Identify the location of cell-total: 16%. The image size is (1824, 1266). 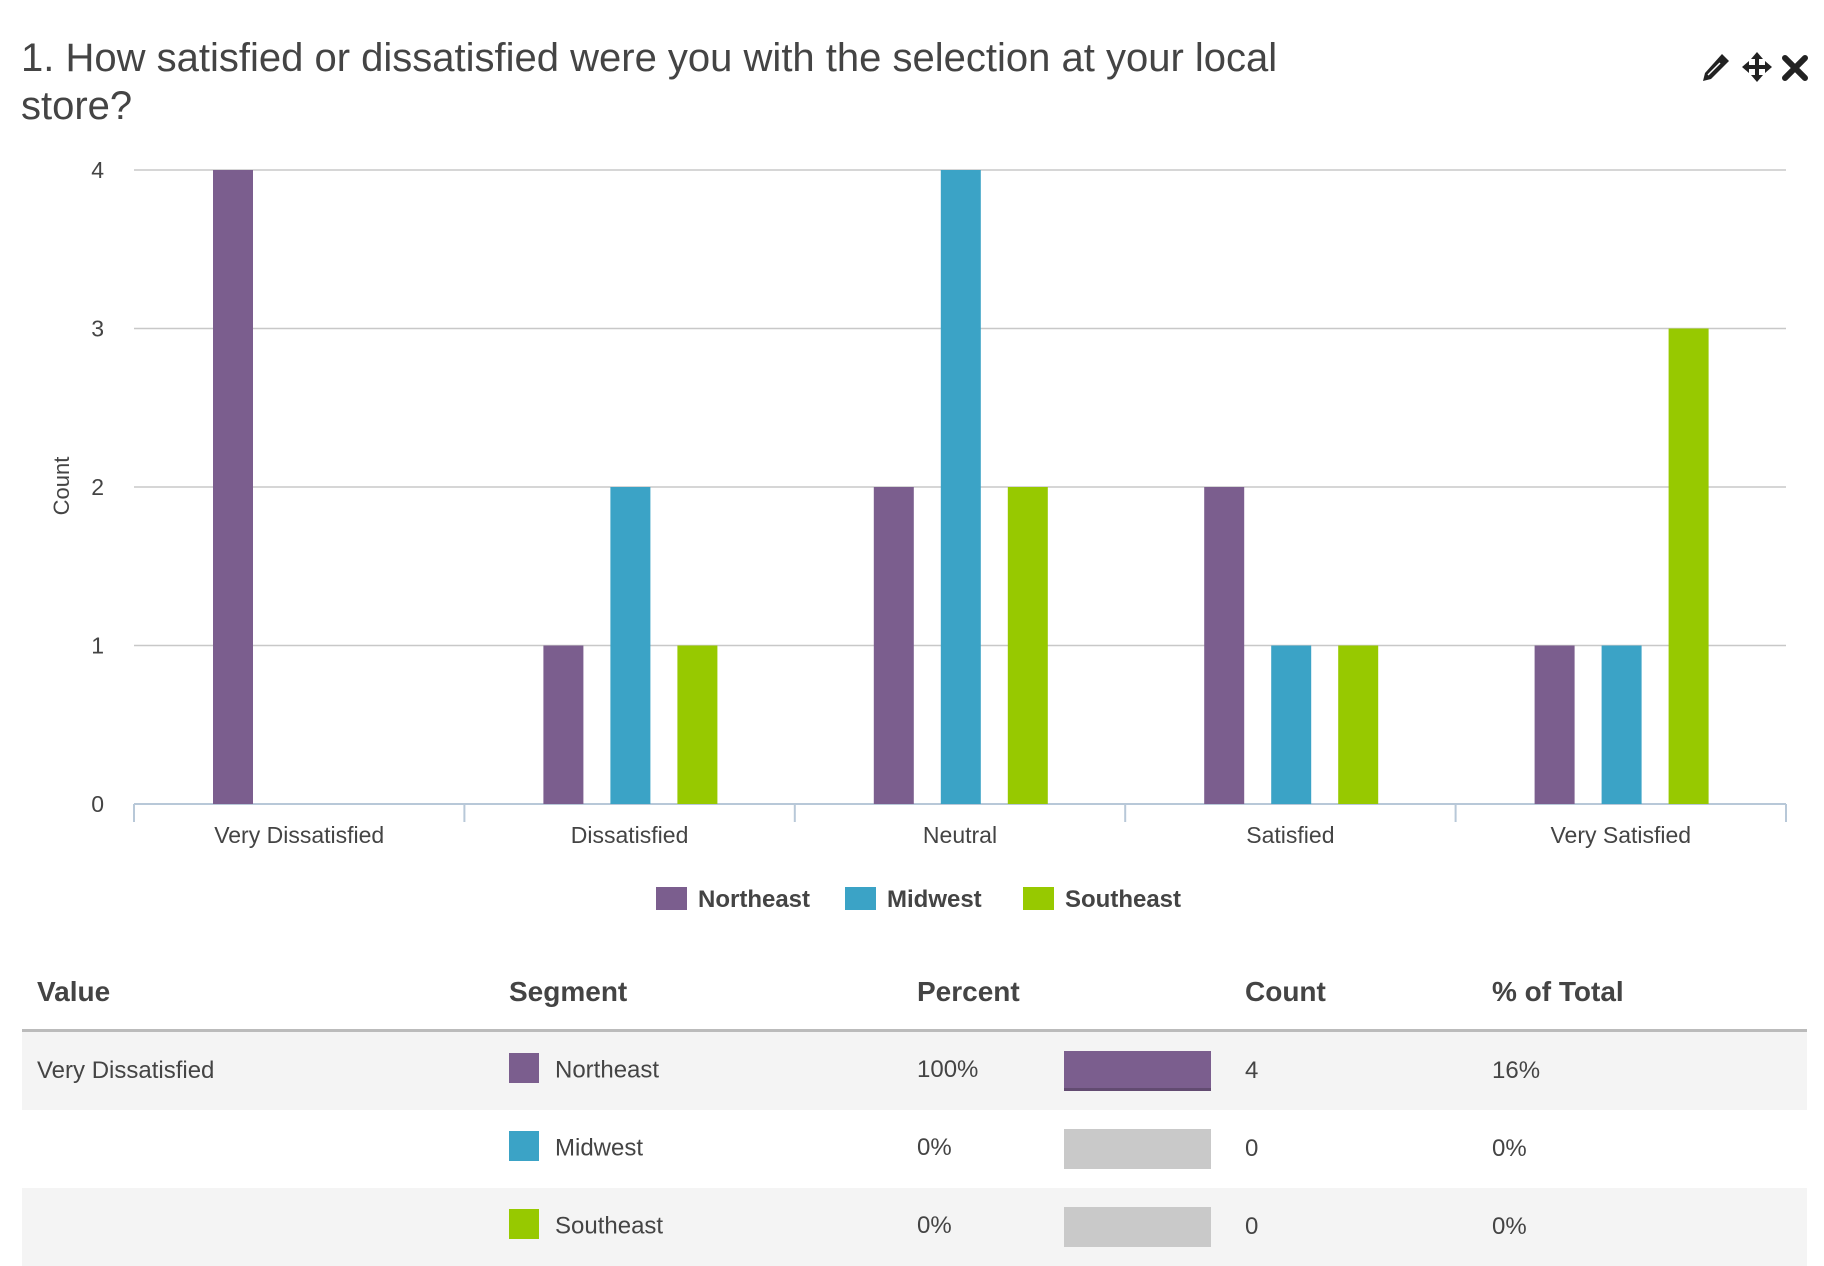
(1649, 1070).